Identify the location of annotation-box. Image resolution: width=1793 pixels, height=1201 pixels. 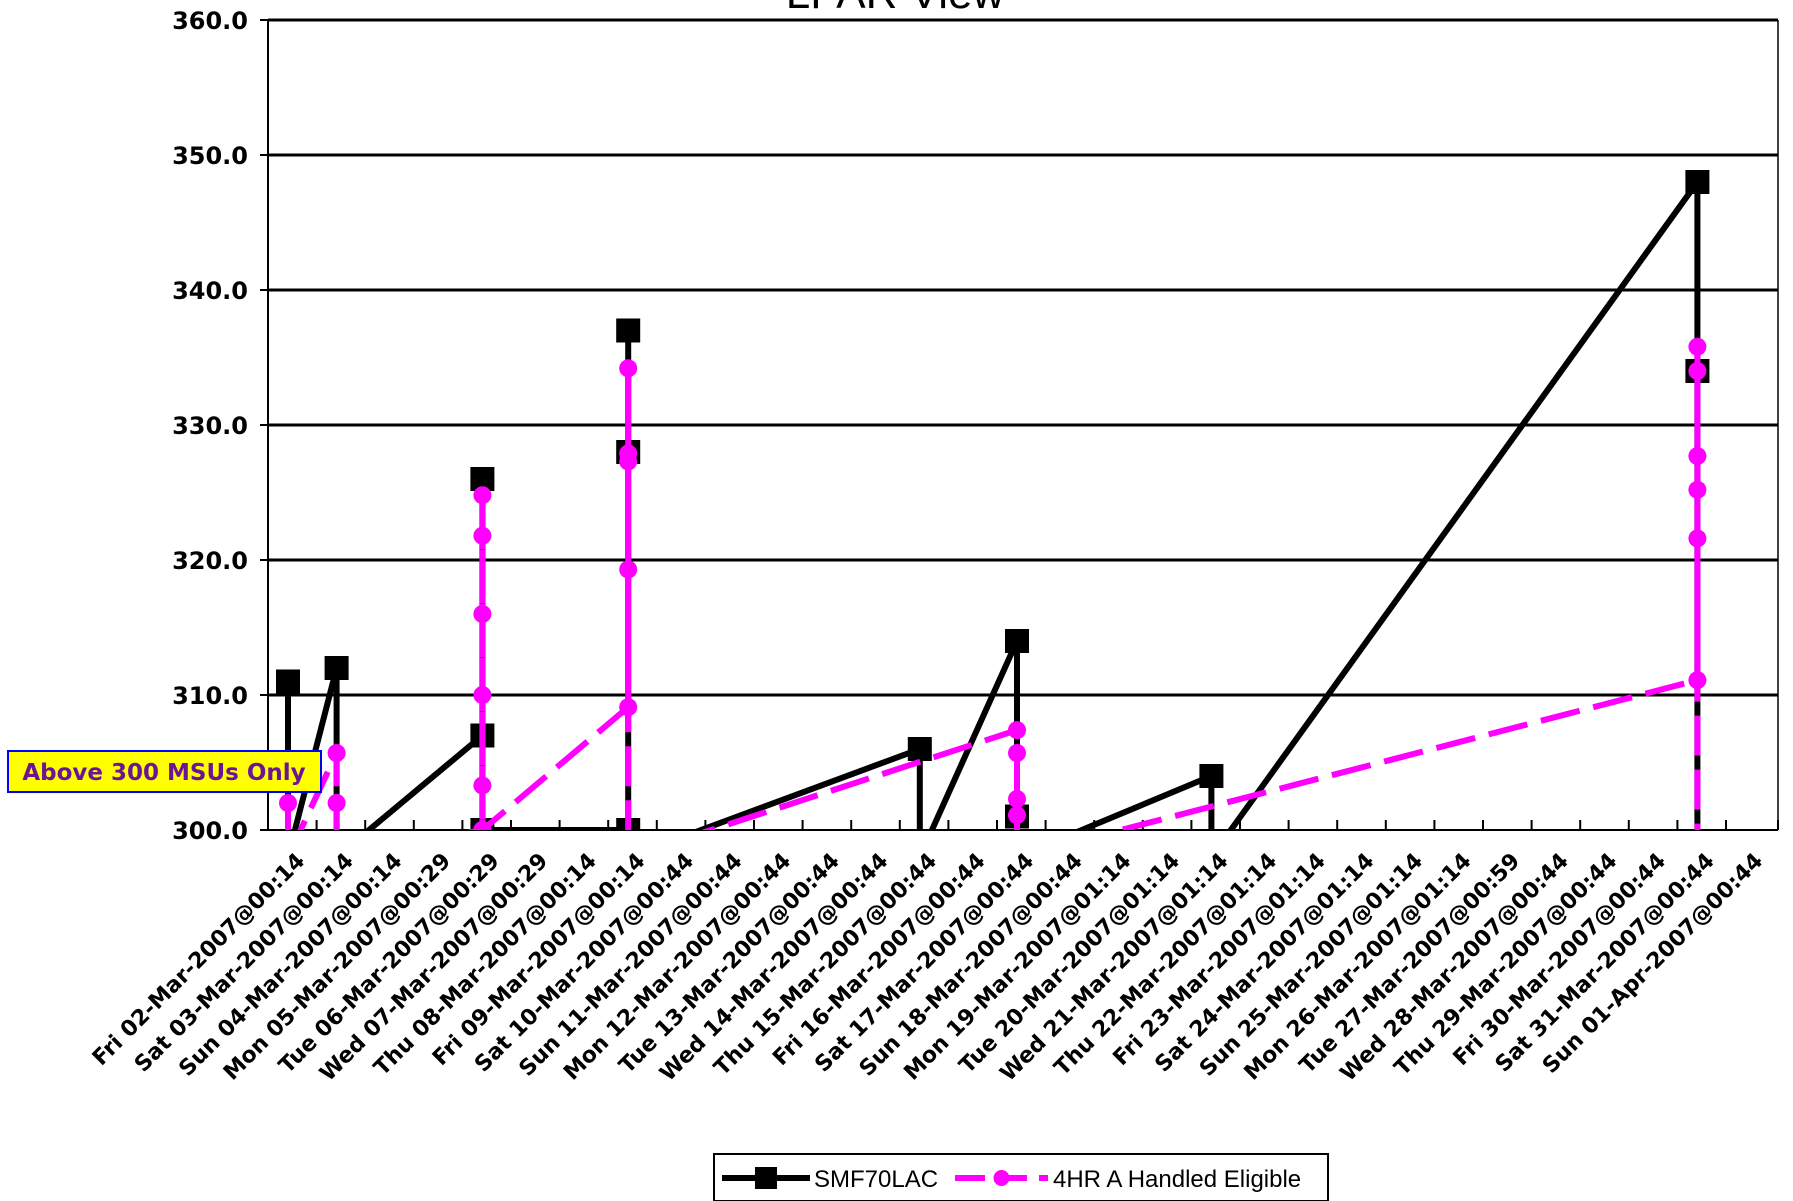
(164, 771).